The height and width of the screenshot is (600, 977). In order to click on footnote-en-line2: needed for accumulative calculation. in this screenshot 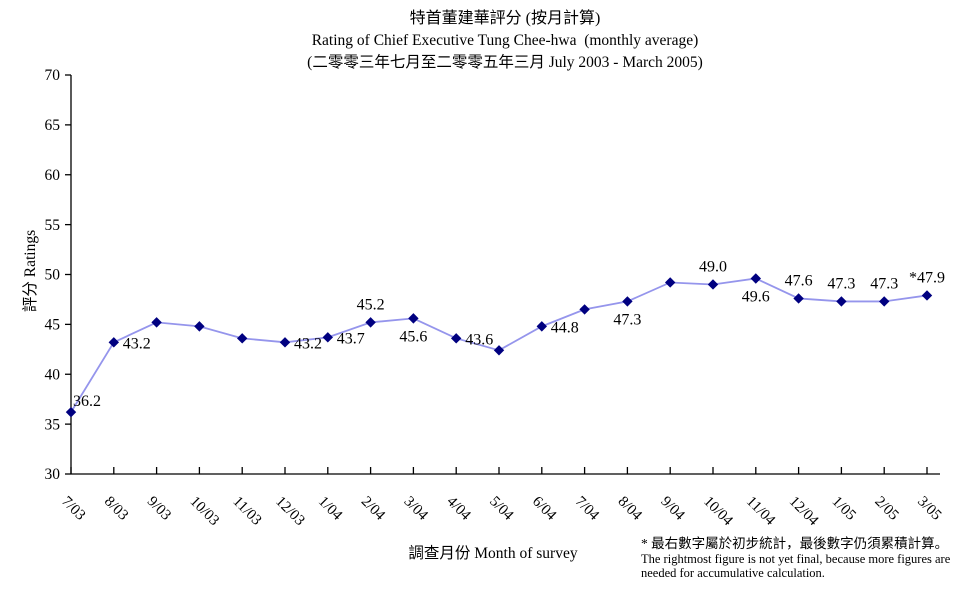, I will do `click(733, 573)`.